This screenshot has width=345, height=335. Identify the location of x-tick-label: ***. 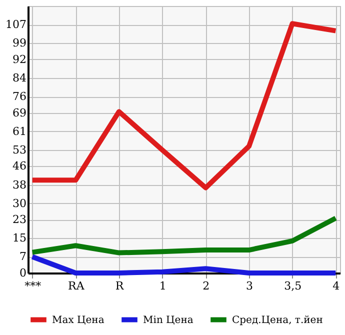
(33, 286).